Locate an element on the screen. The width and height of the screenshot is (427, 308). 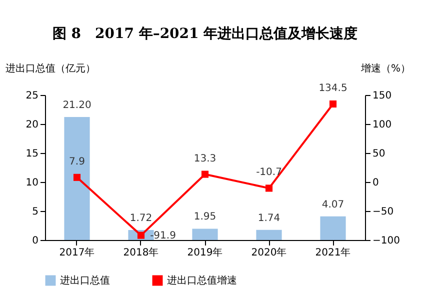
y2-tick-label: −50 is located at coordinates (383, 212).